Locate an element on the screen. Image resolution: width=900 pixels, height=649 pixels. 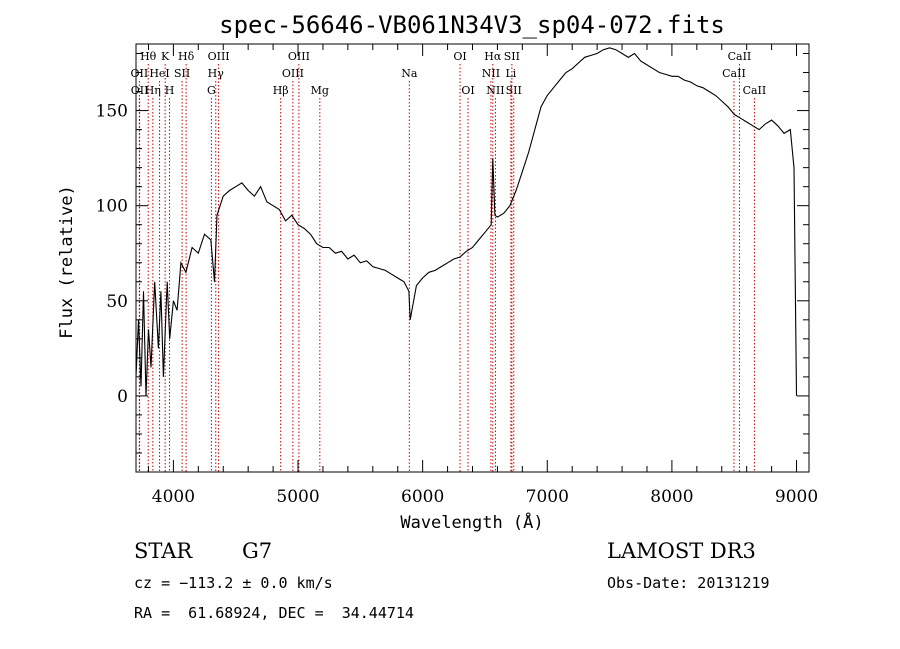
x-tick-label: 5000 is located at coordinates (297, 497).